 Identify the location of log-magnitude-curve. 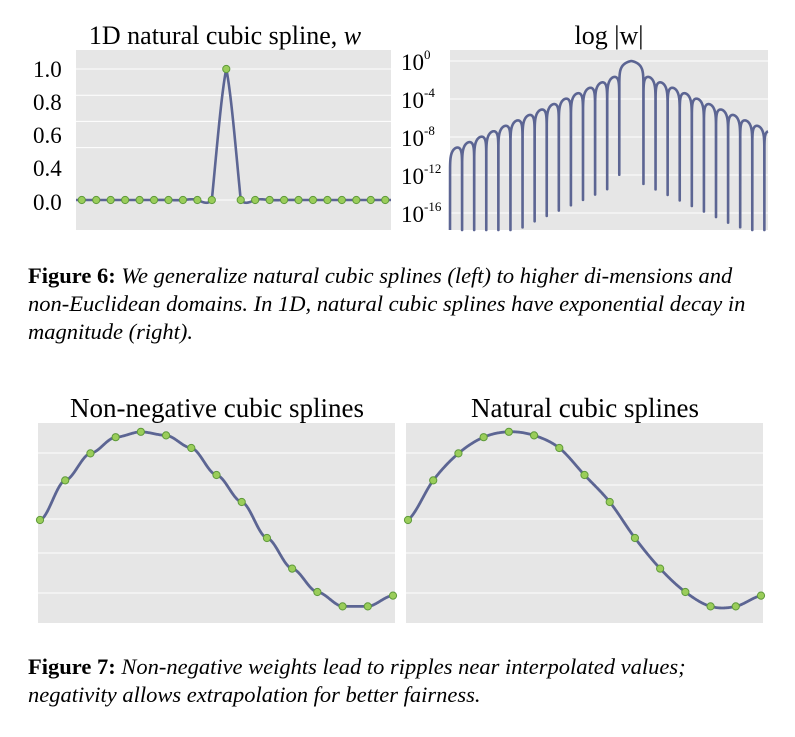
(609, 145).